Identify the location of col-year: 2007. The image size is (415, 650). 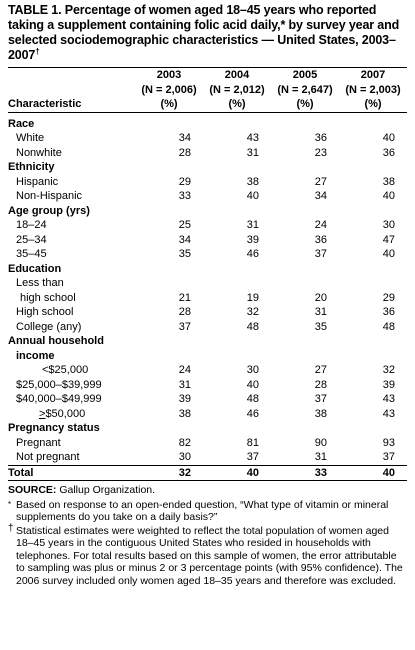
(373, 75).